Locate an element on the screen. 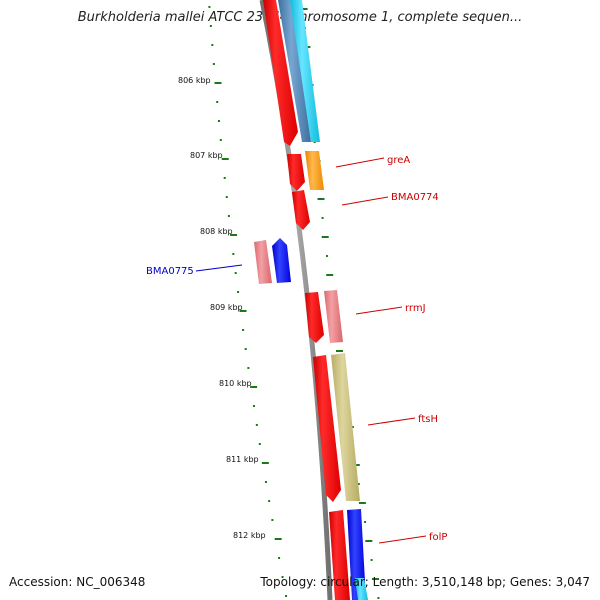 The image size is (600, 600). gene-label-greA: greA is located at coordinates (398, 160).